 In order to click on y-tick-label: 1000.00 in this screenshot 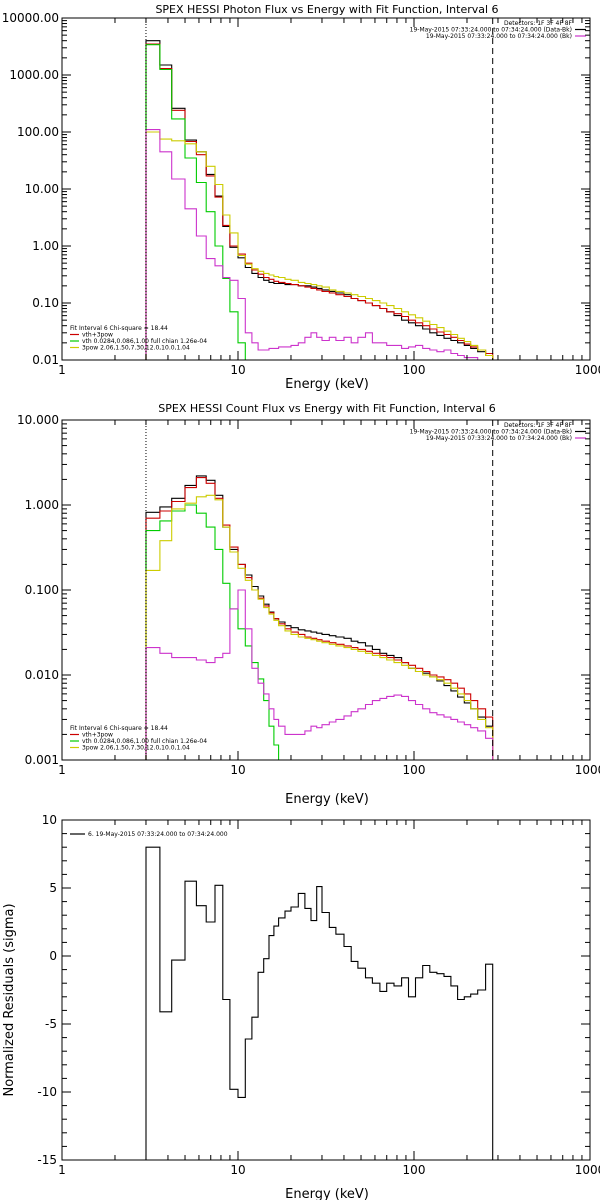, I will do `click(34, 75)`.